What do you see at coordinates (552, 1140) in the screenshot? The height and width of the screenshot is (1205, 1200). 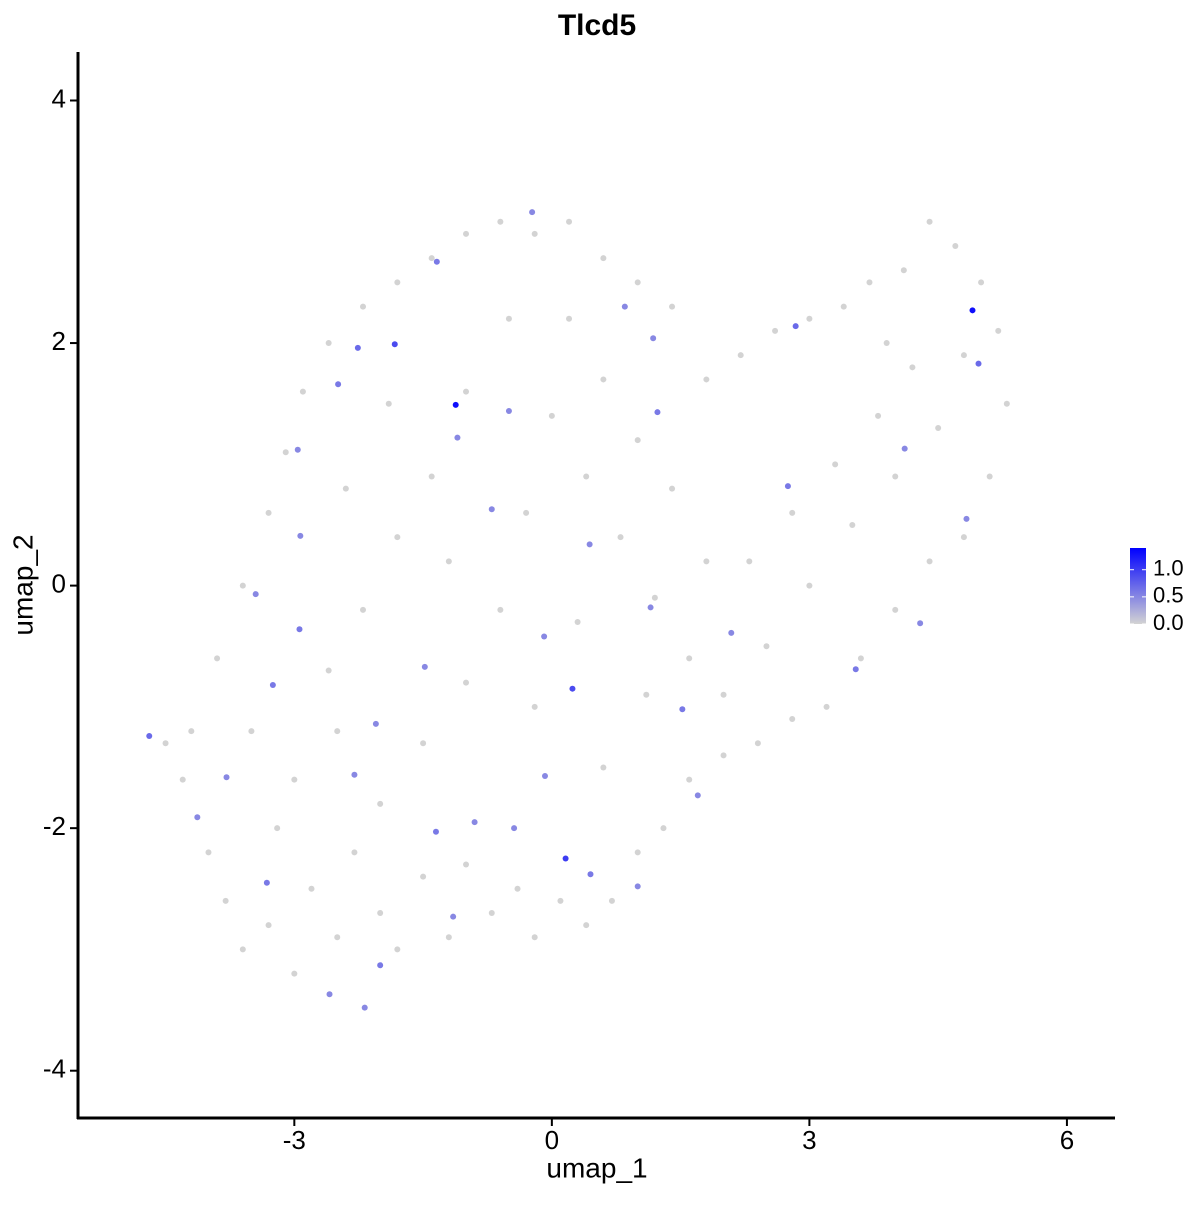 I see `x-tick-label: 0` at bounding box center [552, 1140].